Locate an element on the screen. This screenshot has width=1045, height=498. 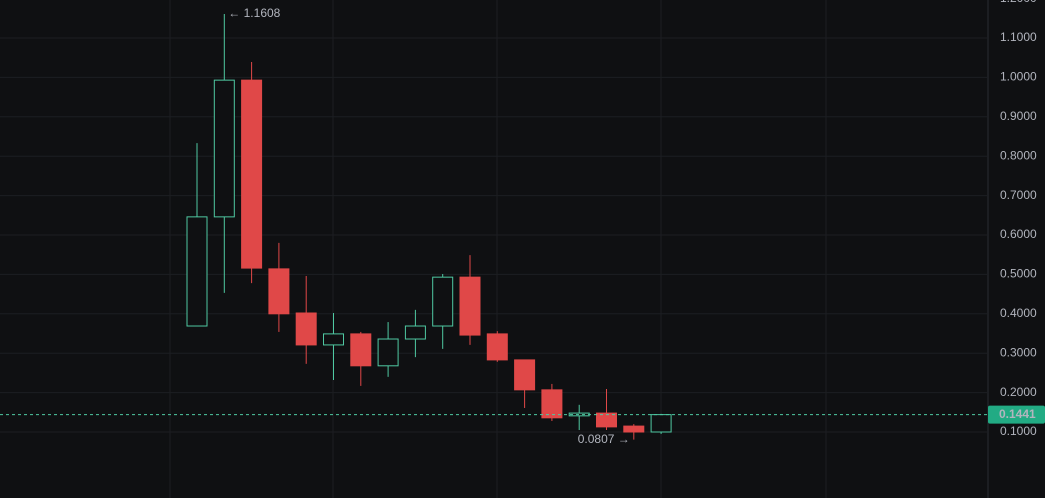
annotation: ← 1.1608 is located at coordinates (254, 13).